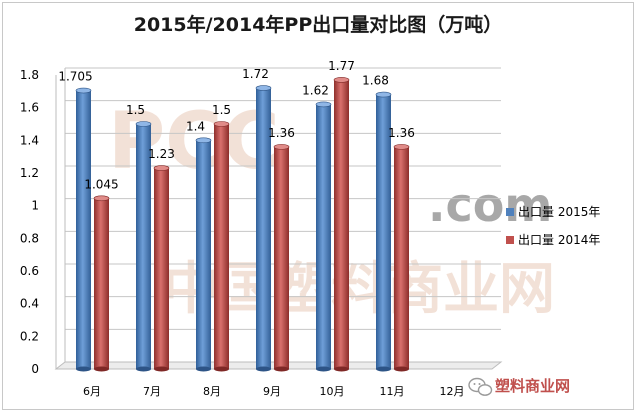  I want to click on x-tick-label: 11月, so click(392, 391).